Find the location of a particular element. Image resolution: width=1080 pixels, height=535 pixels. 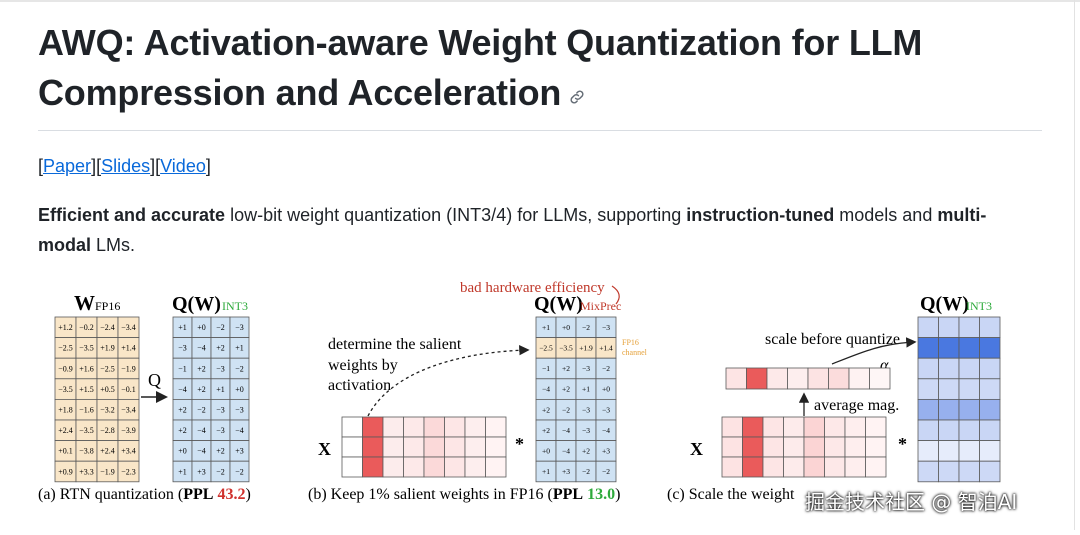

paper-link: Paper is located at coordinates (67, 166).